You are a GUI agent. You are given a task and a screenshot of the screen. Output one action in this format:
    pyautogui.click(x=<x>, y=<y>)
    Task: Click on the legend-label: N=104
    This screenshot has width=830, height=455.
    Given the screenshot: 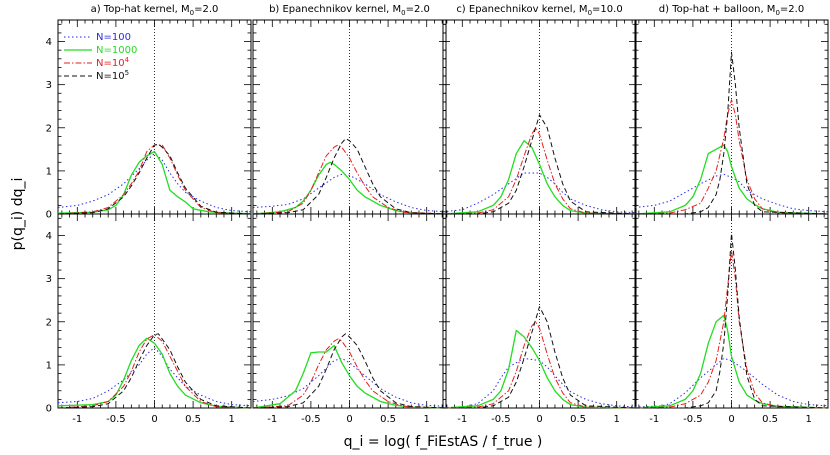 What is the action you would take?
    pyautogui.click(x=113, y=62)
    